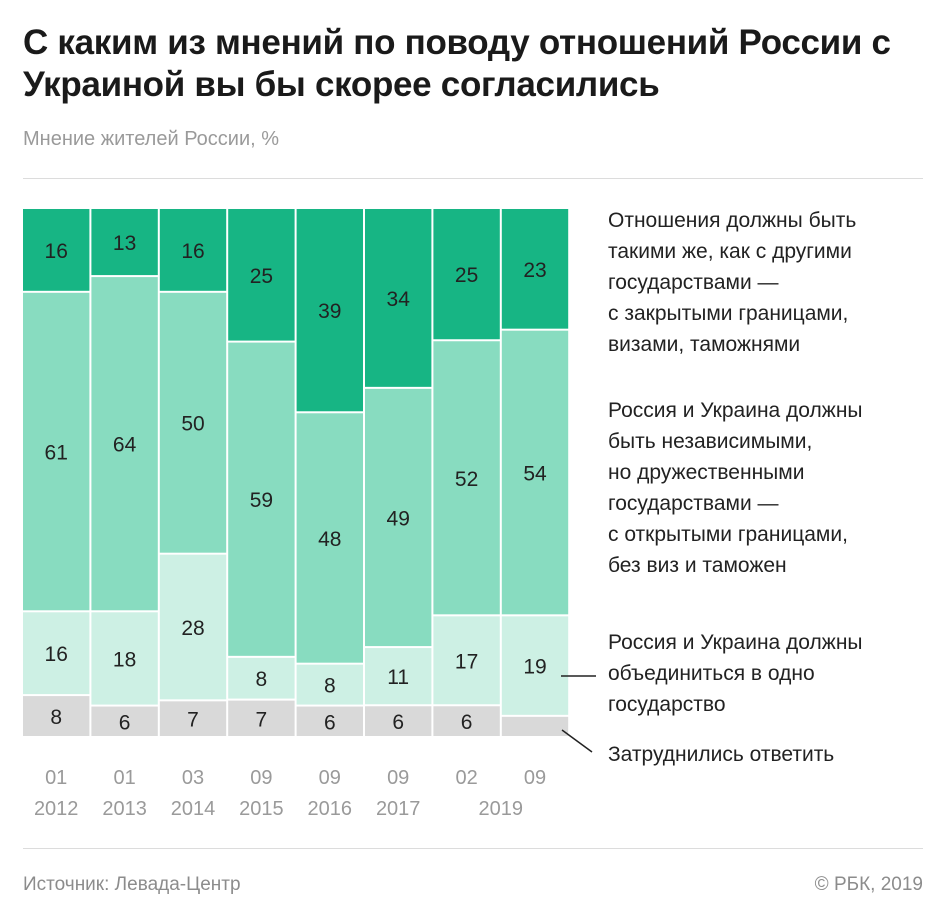 The height and width of the screenshot is (922, 945). Describe the element at coordinates (667, 704) in the screenshot. I see `legend-line: государство` at that location.